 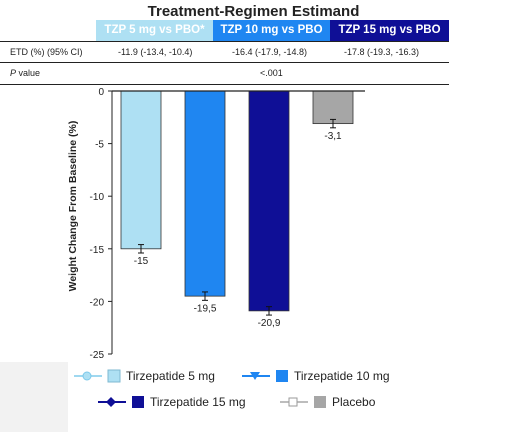 What do you see at coordinates (97, 197) in the screenshot?
I see `y-tick-label: -10` at bounding box center [97, 197].